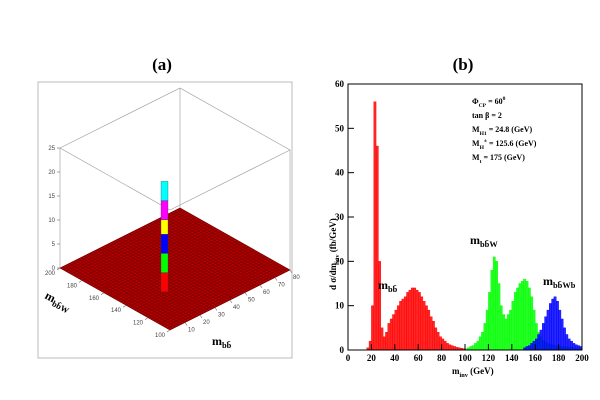 The height and width of the screenshot is (400, 600). What do you see at coordinates (489, 358) in the screenshot?
I see `x-tick-label: 120` at bounding box center [489, 358].